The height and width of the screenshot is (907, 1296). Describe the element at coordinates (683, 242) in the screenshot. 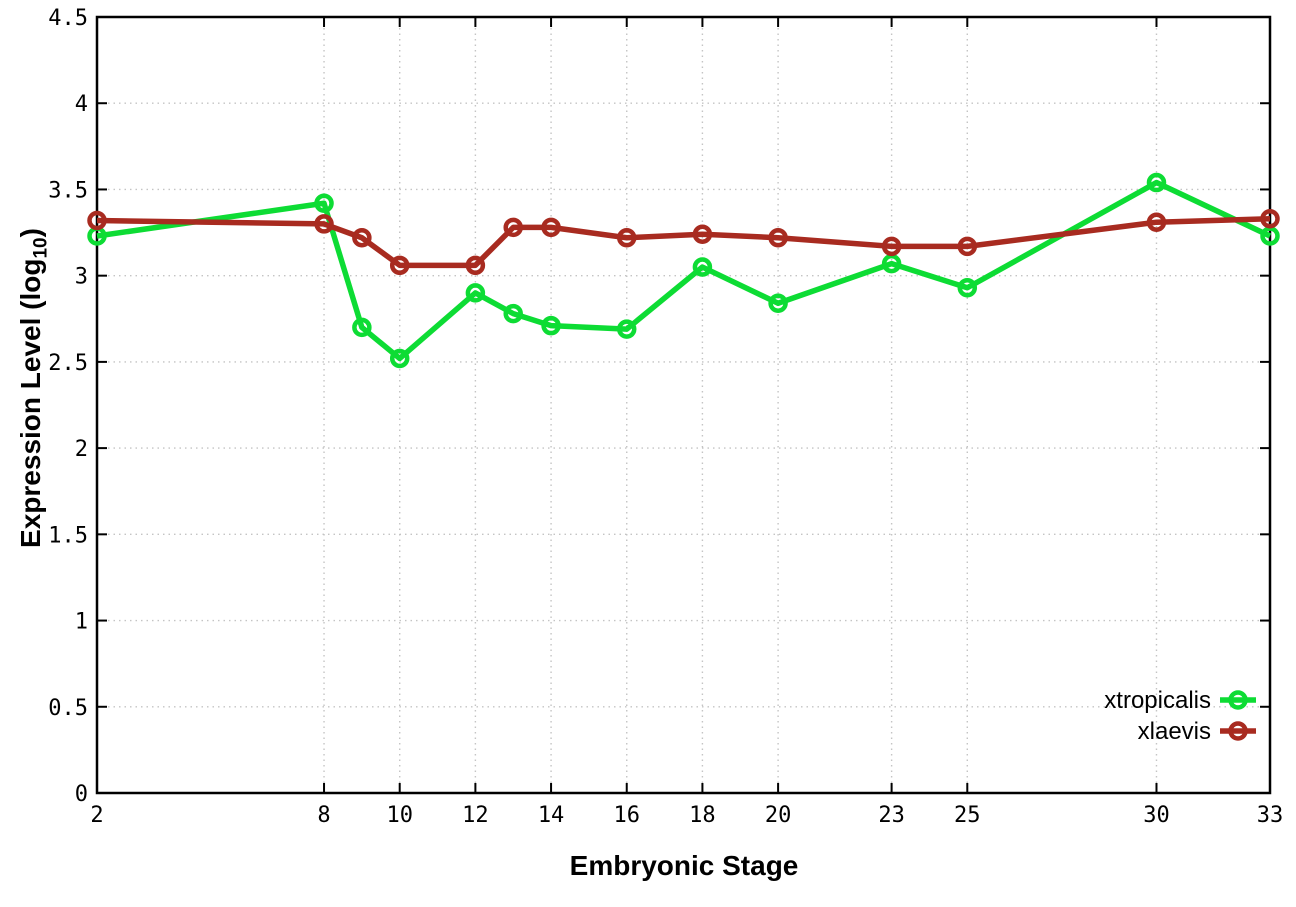

I see `series-line-xlaevis` at that location.